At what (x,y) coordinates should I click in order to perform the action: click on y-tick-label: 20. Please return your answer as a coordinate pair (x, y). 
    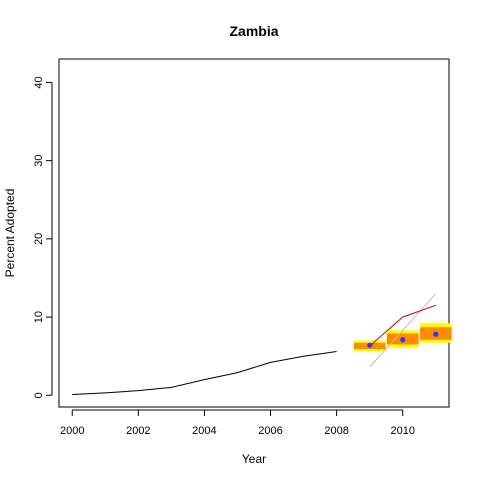
    Looking at the image, I should click on (39, 239).